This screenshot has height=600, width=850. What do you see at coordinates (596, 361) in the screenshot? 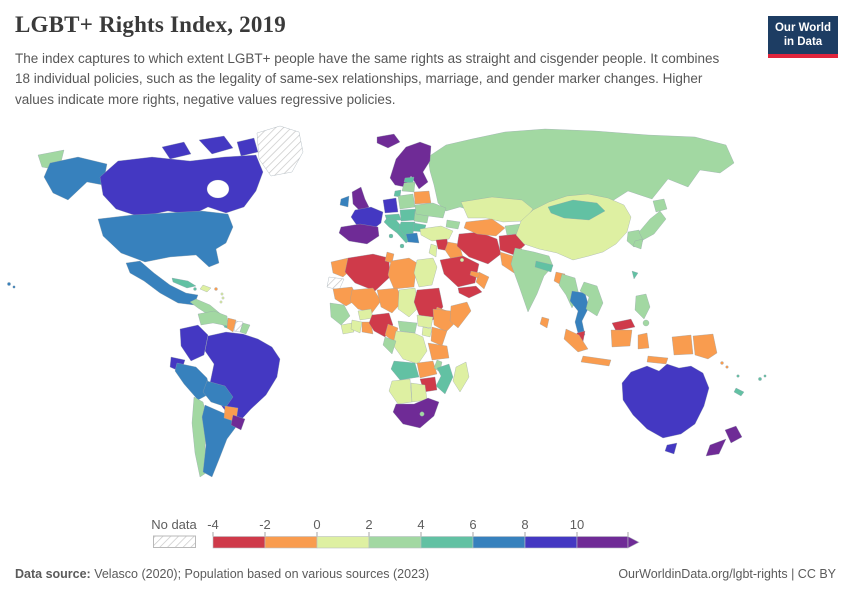
I see `country-indonesia-java` at bounding box center [596, 361].